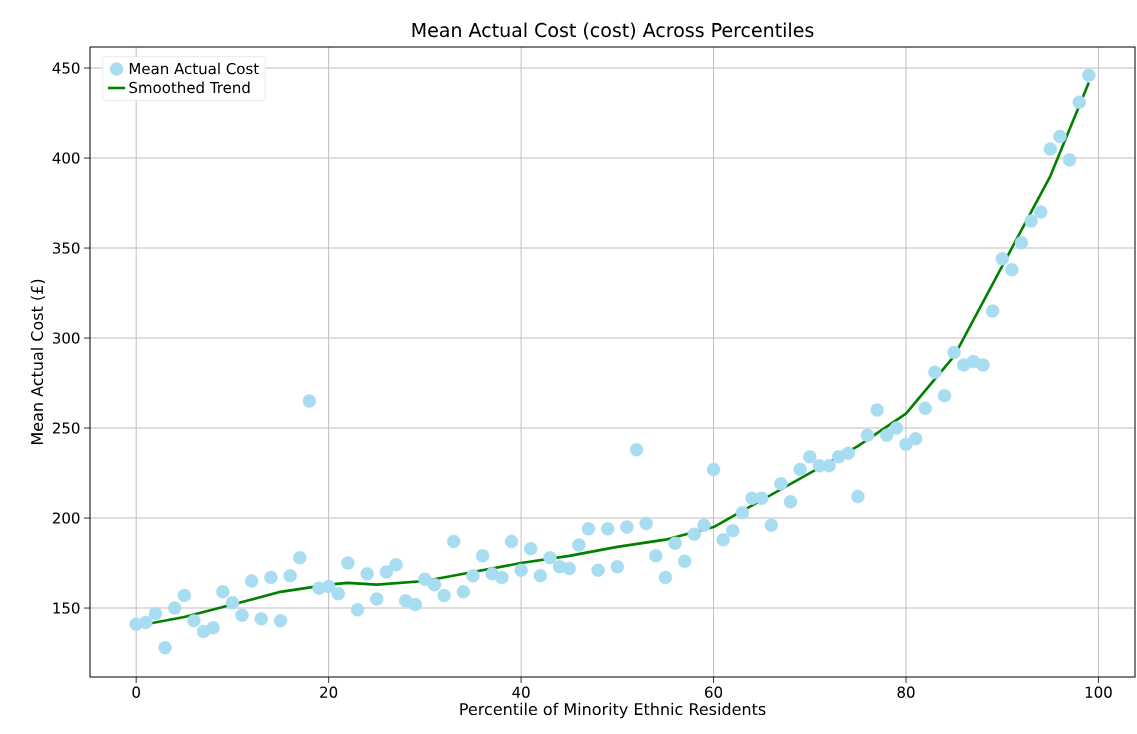 The image size is (1137, 734). What do you see at coordinates (66, 158) in the screenshot?
I see `y-tick-label: 400` at bounding box center [66, 158].